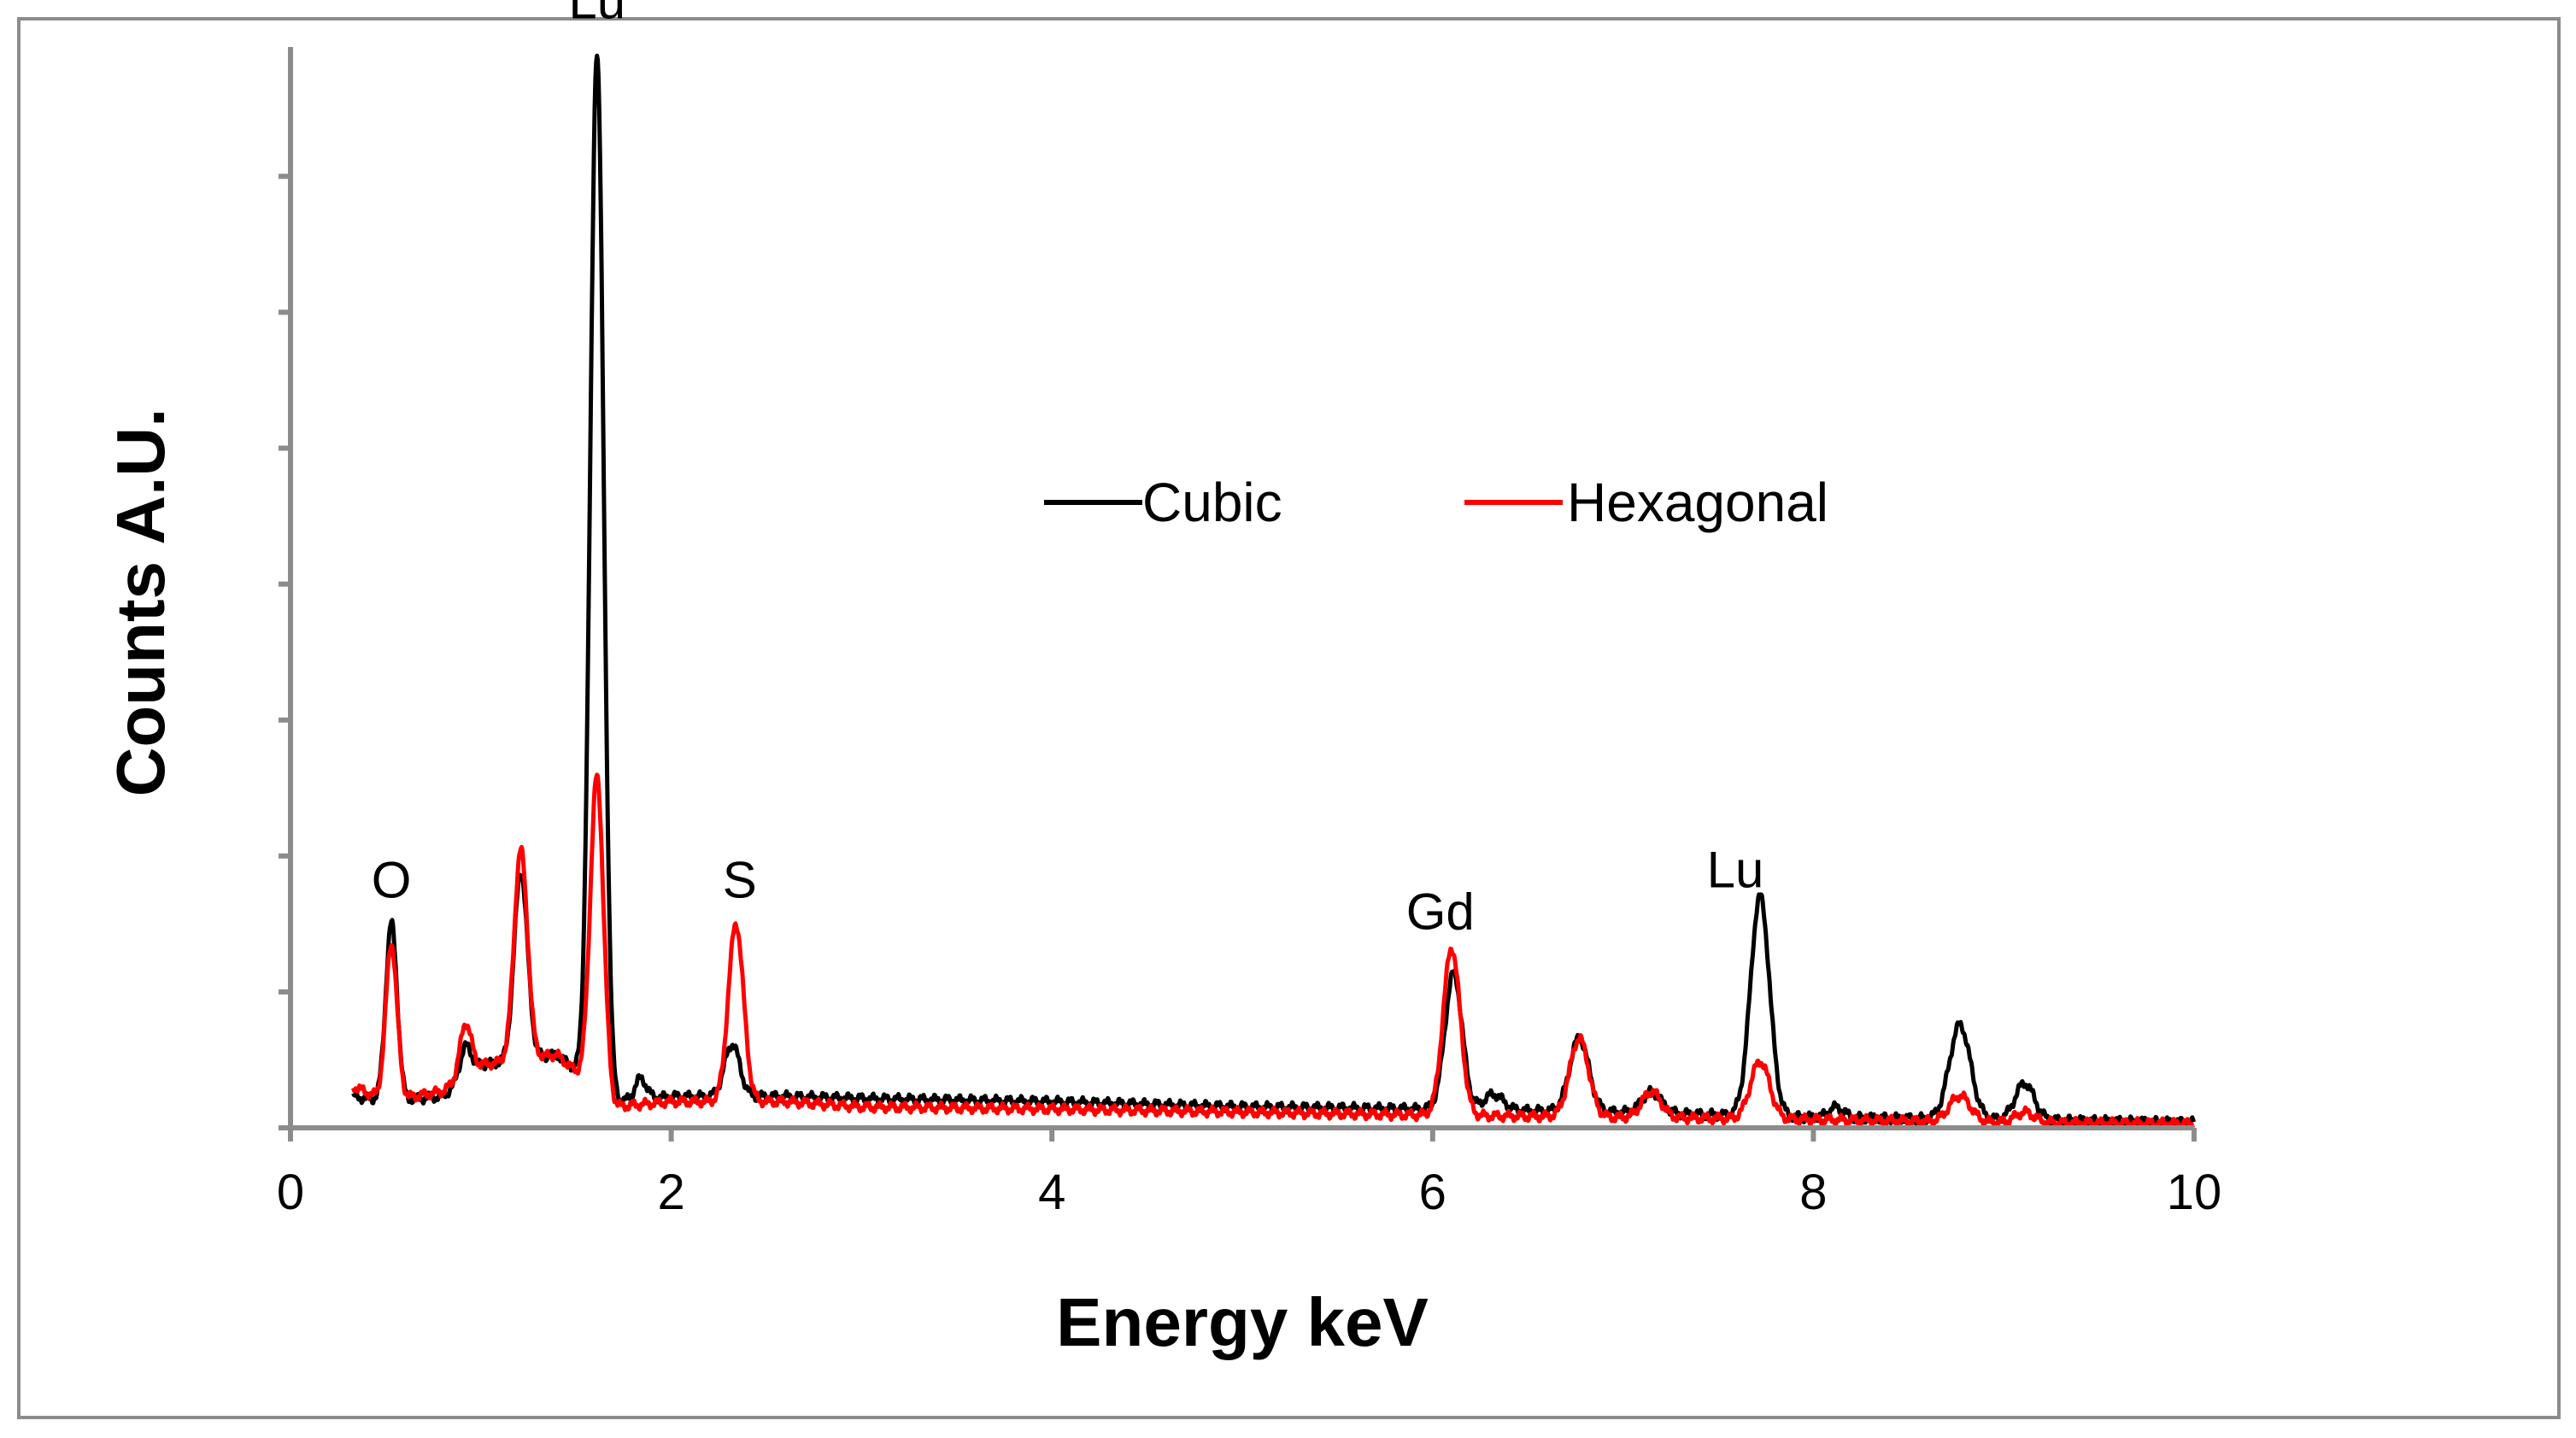  Describe the element at coordinates (1051, 1192) in the screenshot. I see `x-tick-label: 4` at that location.